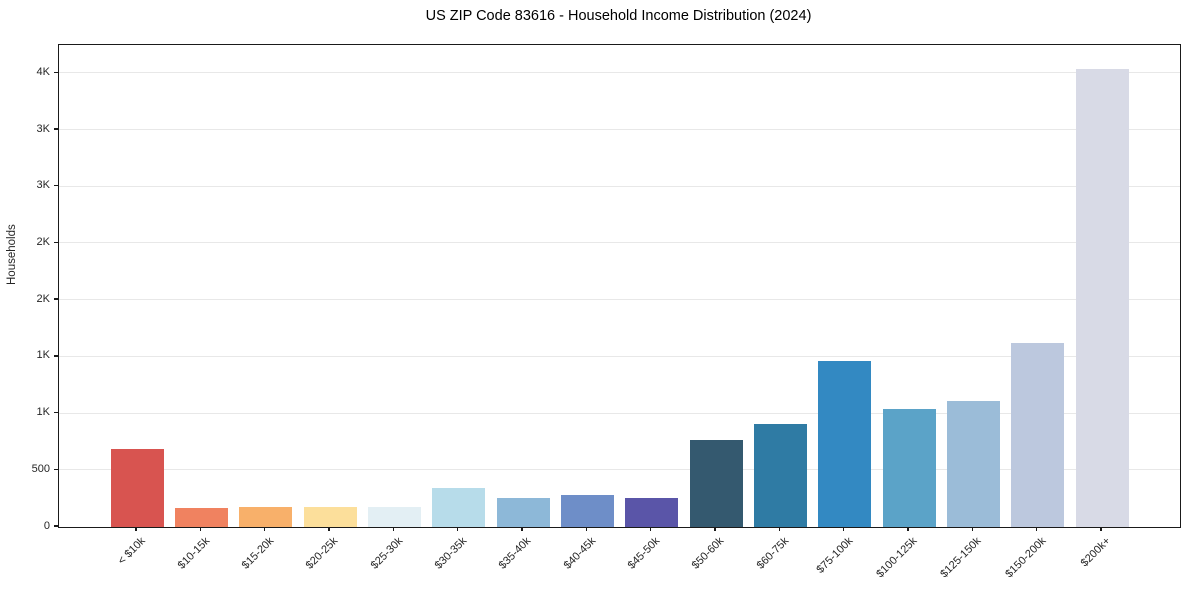  What do you see at coordinates (459, 507) in the screenshot?
I see `bar-30-35k` at bounding box center [459, 507].